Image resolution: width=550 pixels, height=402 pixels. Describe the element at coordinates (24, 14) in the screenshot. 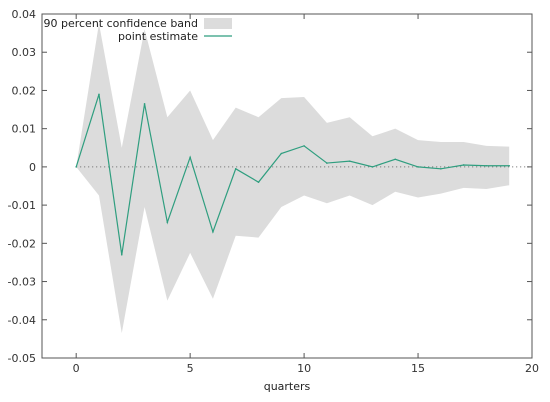

I see `y-tick-label: 0.04` at that location.